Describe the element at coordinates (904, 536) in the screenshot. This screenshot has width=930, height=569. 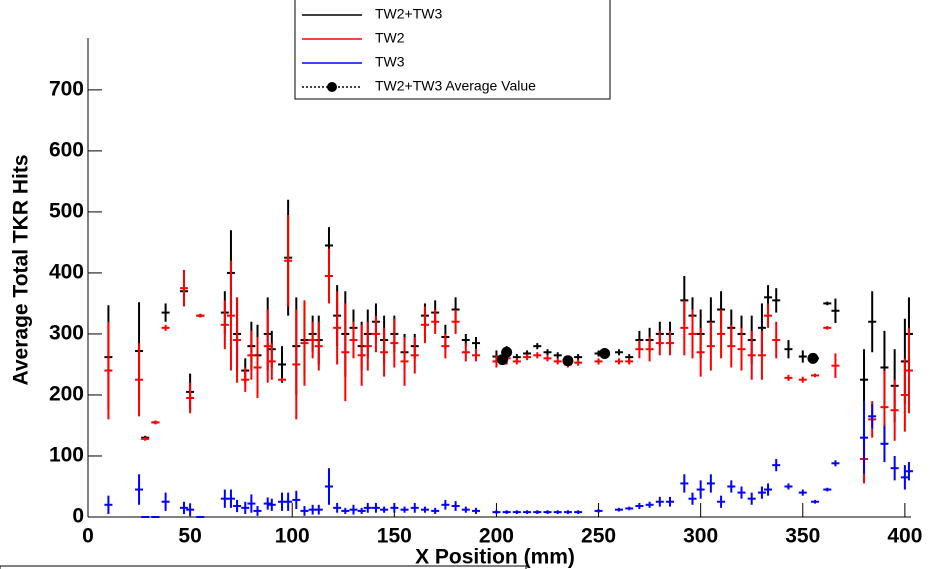
I see `x-tick-label: 400` at that location.